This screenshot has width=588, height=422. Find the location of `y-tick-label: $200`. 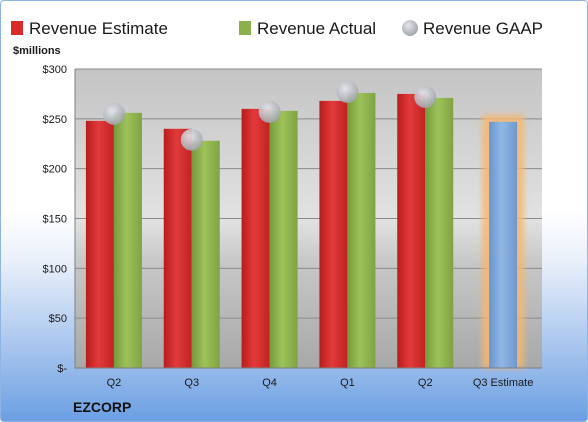

y-tick-label: $200 is located at coordinates (55, 170).